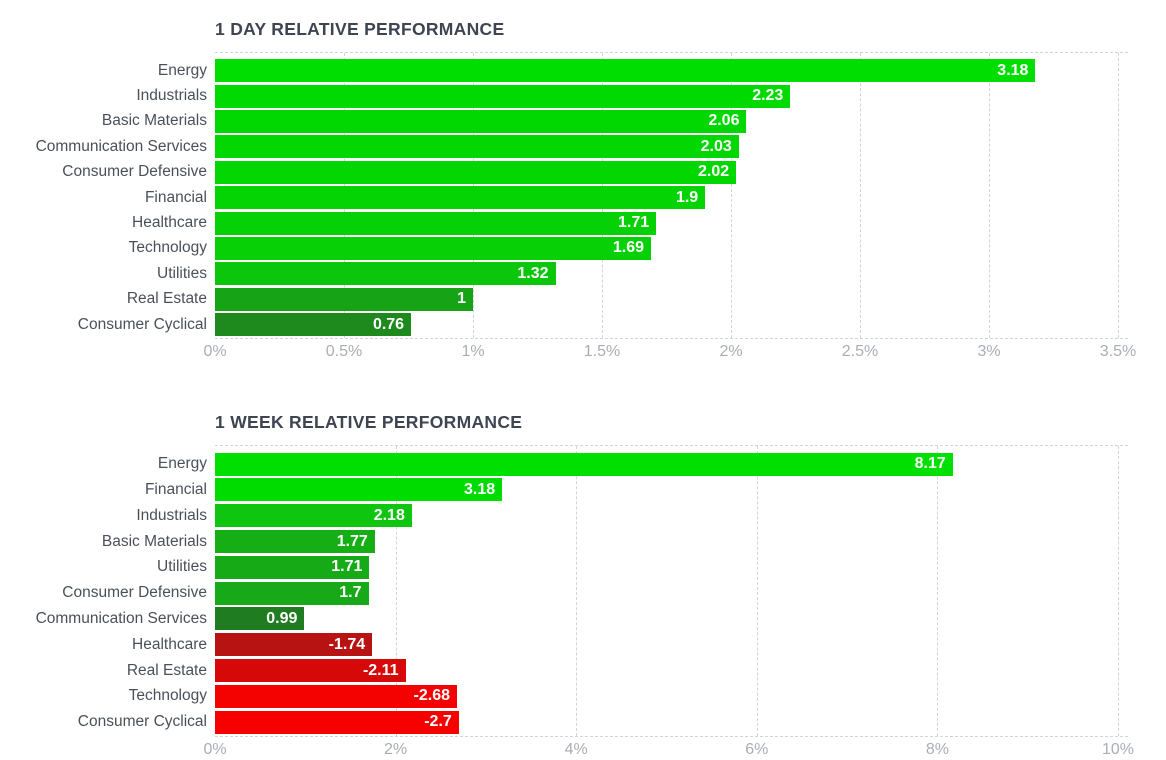 This screenshot has width=1166, height=760. What do you see at coordinates (295, 542) in the screenshot?
I see `bar: 1.77` at bounding box center [295, 542].